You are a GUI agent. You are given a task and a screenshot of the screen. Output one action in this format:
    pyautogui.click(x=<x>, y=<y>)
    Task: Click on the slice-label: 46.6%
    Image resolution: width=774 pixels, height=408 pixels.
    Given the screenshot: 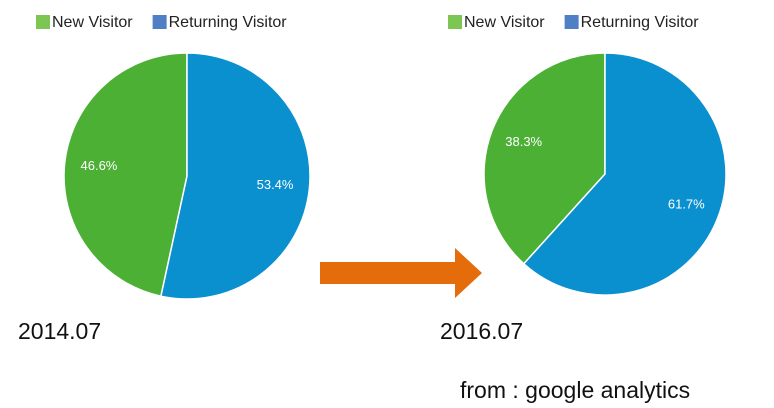 What is the action you would take?
    pyautogui.click(x=99, y=165)
    